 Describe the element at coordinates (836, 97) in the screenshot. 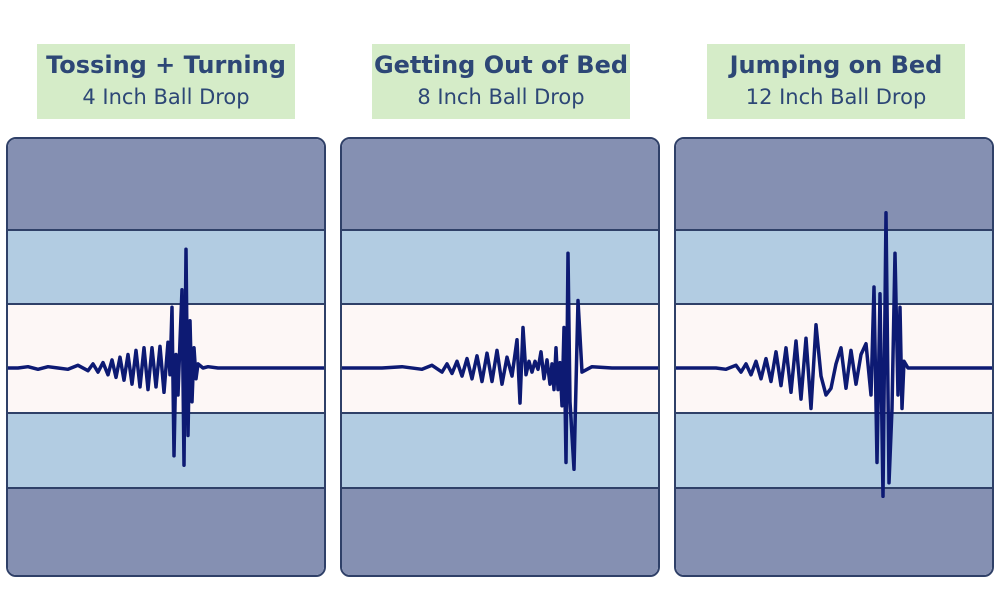

I see `chart-subtitle: 12 Inch Ball Drop` at that location.